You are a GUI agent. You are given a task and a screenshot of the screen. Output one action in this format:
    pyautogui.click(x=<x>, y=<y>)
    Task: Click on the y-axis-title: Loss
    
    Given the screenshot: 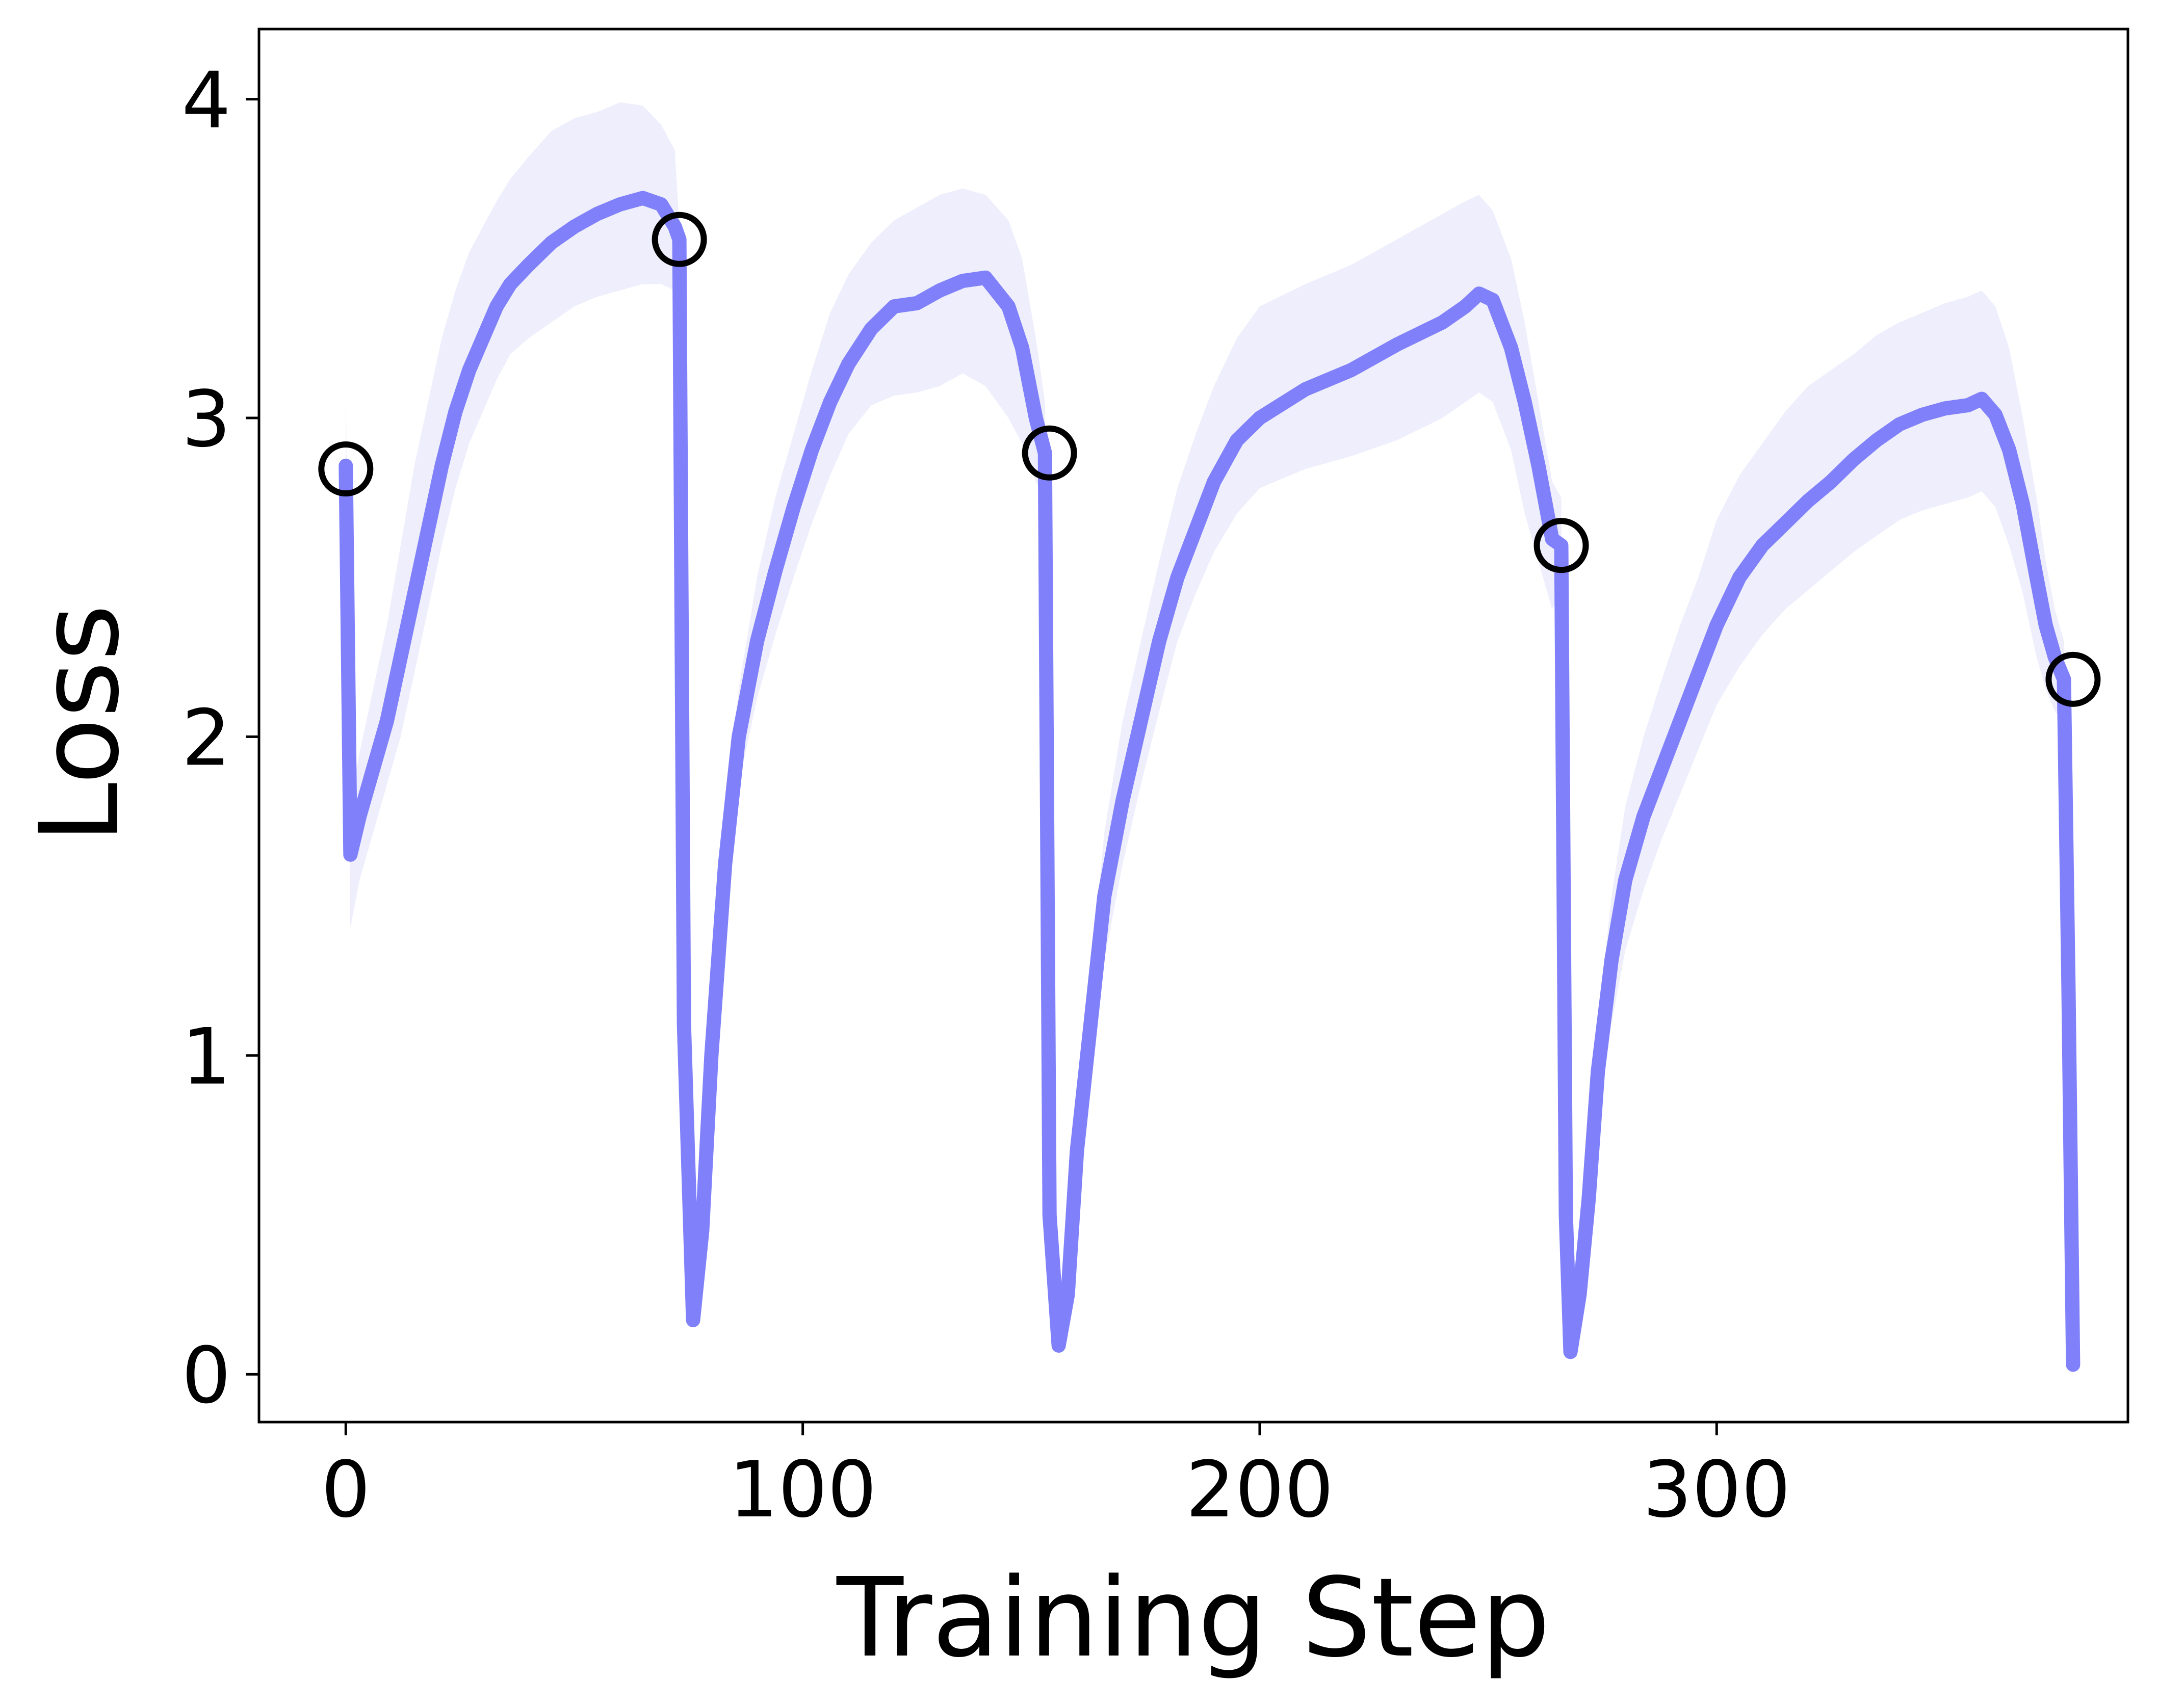 What is the action you would take?
    pyautogui.click(x=79, y=723)
    